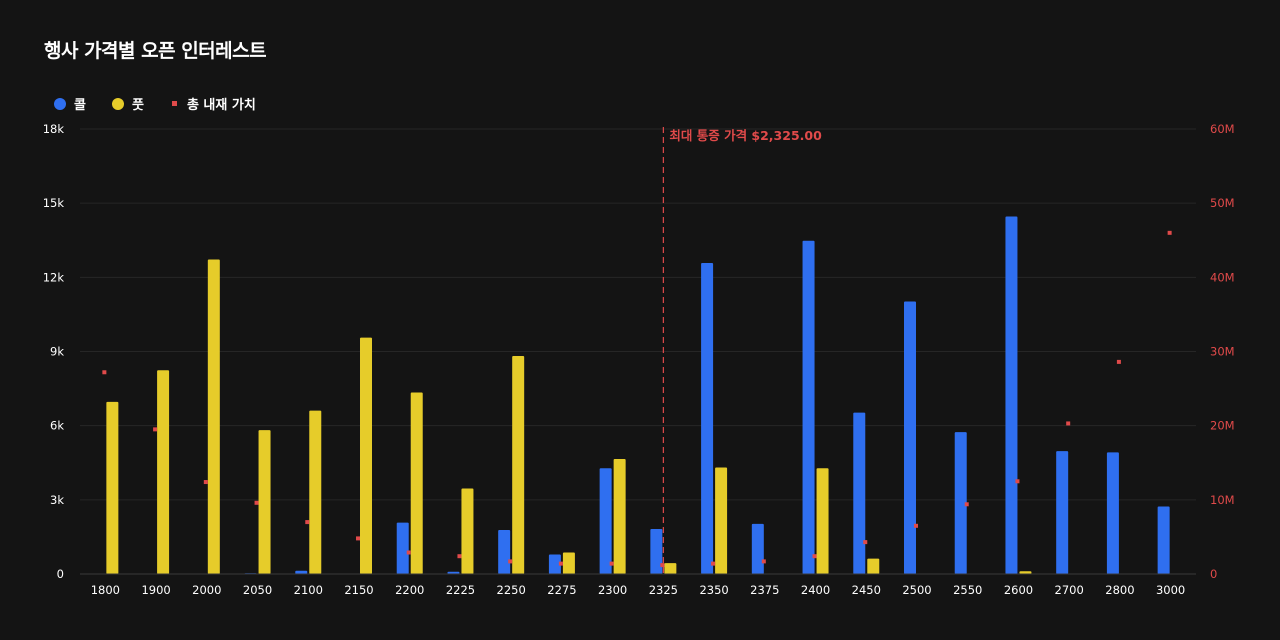 Image resolution: width=1280 pixels, height=640 pixels. I want to click on x-tick-label: 2000, so click(206, 590).